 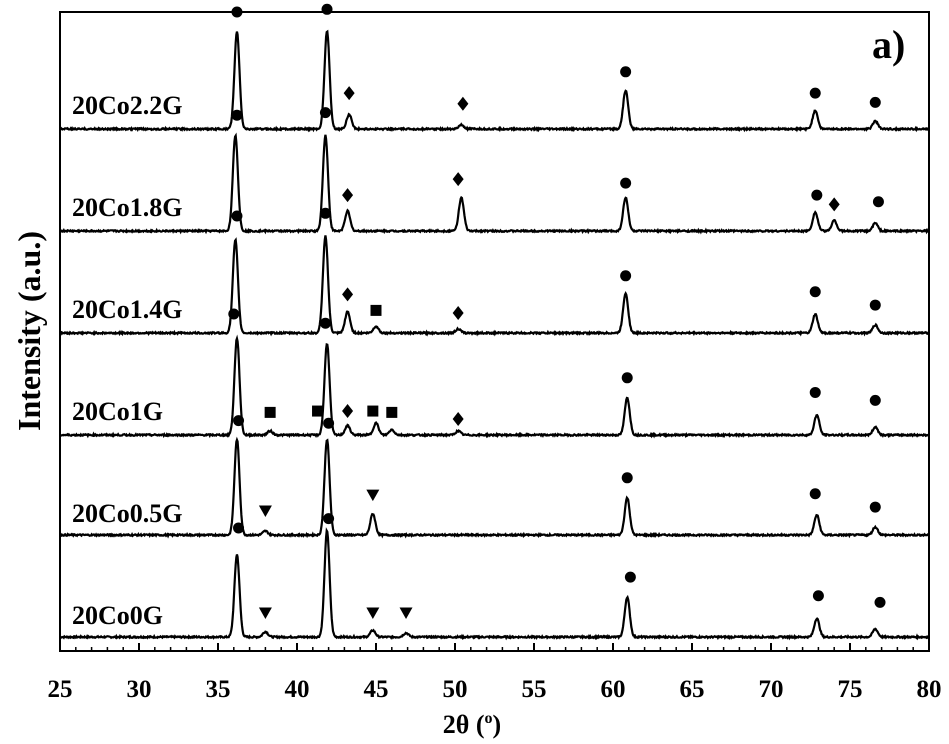 I want to click on circle-marker-20Co1.8G-0, so click(x=237, y=115).